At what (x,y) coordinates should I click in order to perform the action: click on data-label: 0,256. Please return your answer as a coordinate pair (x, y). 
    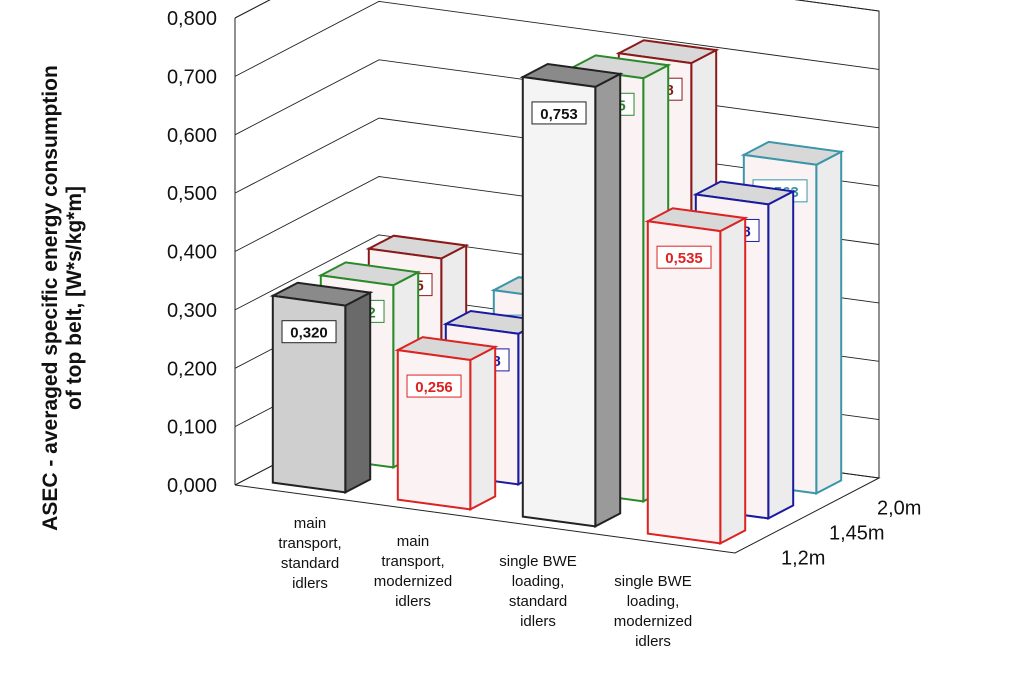
    Looking at the image, I should click on (434, 387).